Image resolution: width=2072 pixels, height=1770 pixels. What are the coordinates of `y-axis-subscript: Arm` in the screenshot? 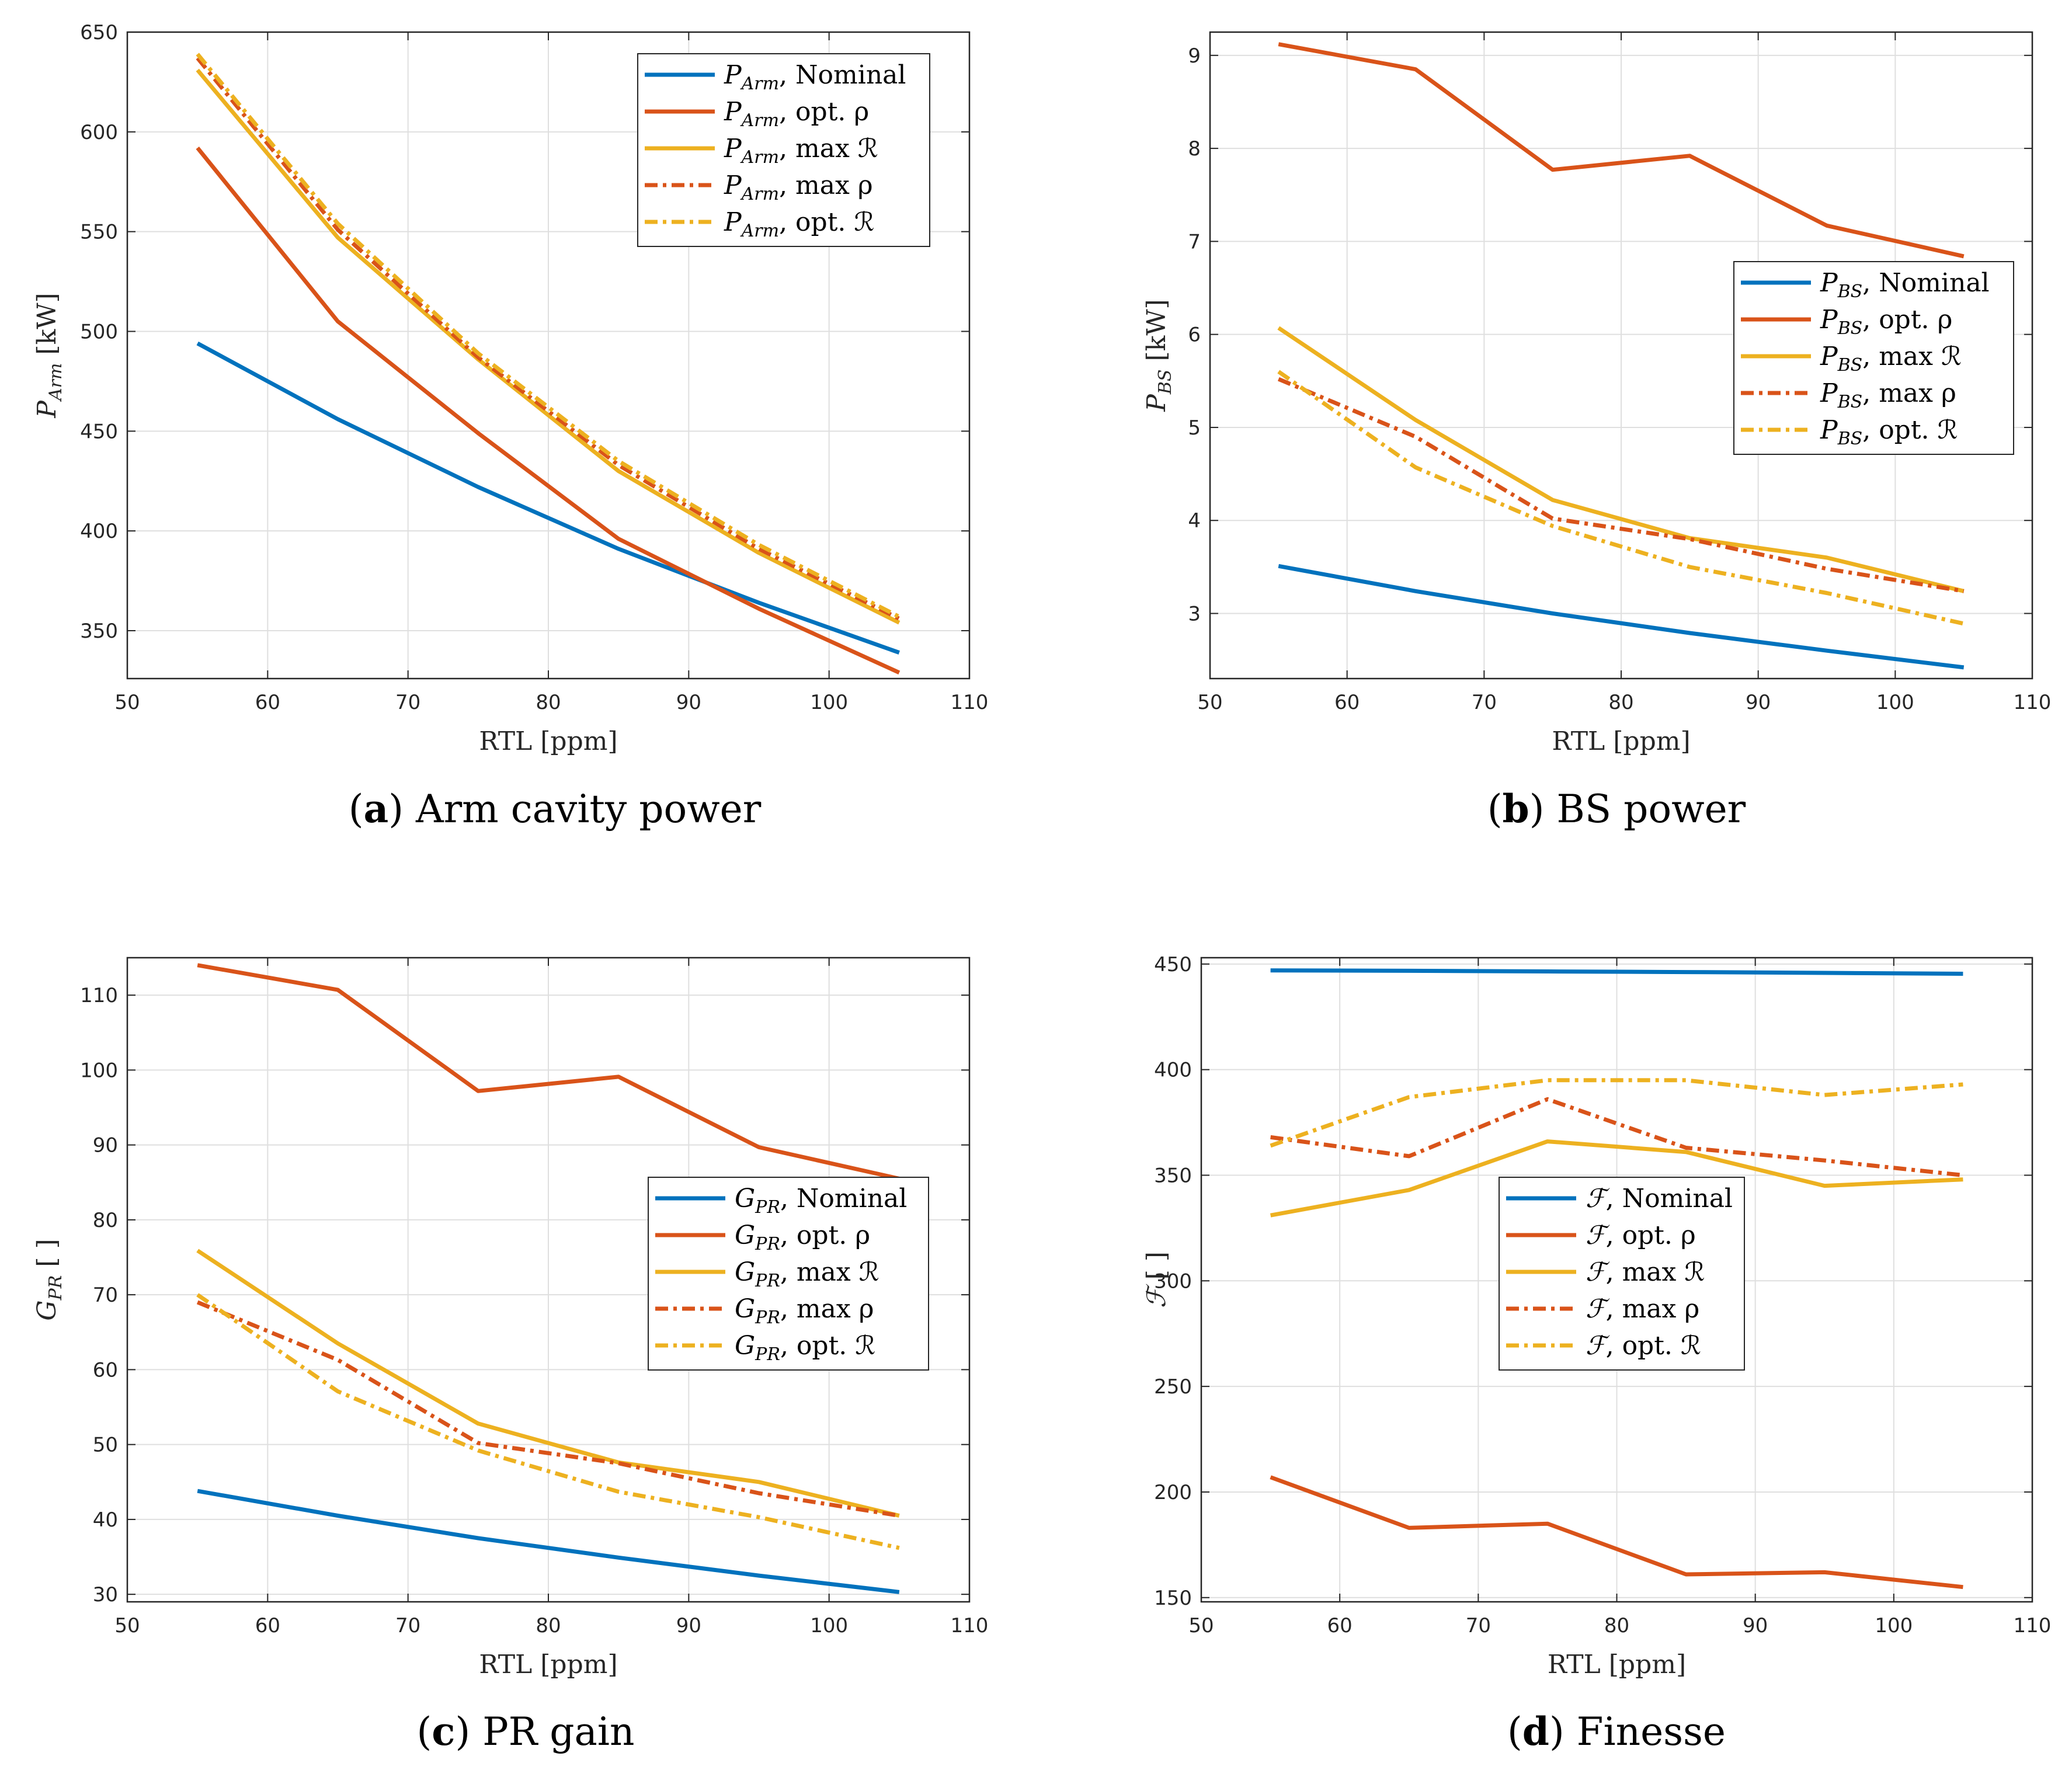 It's located at (56, 382).